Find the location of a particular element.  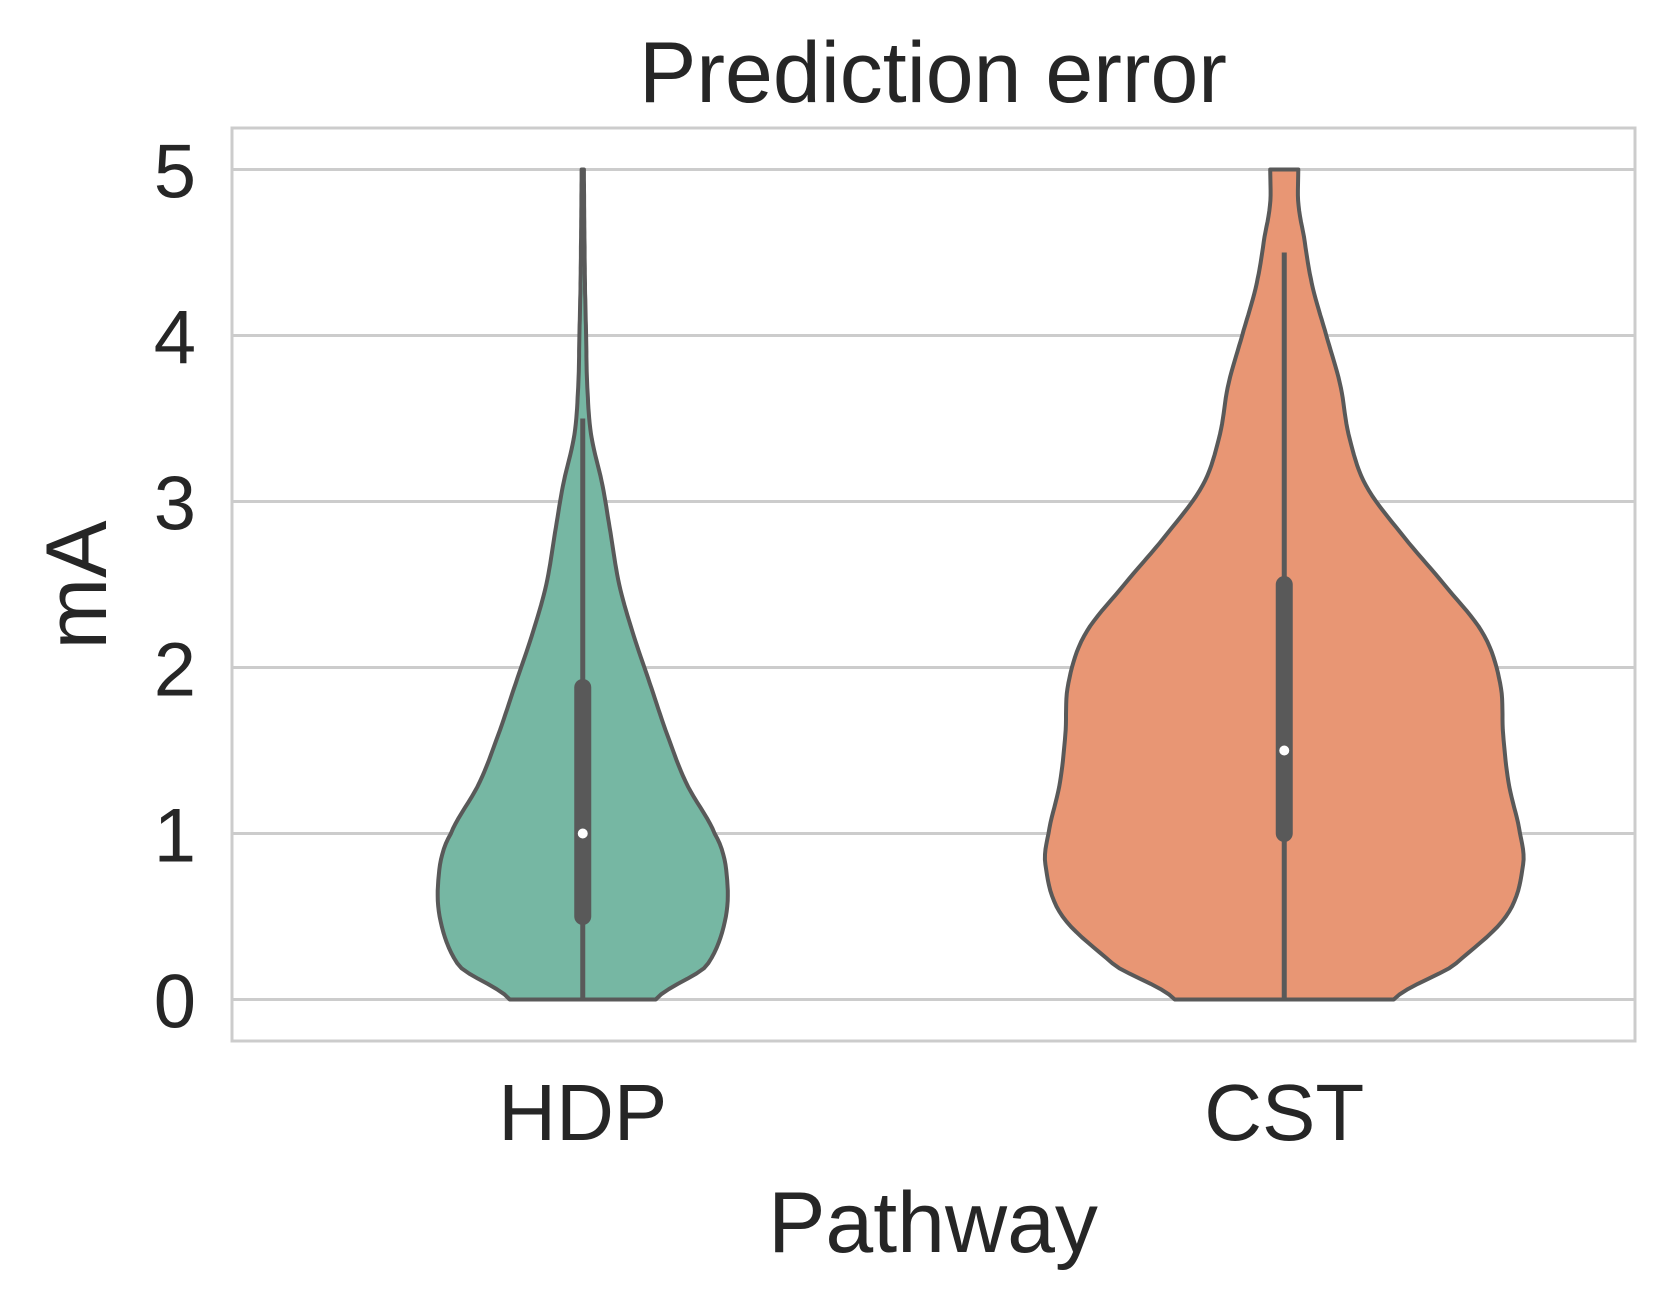

y-tick-label-4: 4 is located at coordinates (175, 338).